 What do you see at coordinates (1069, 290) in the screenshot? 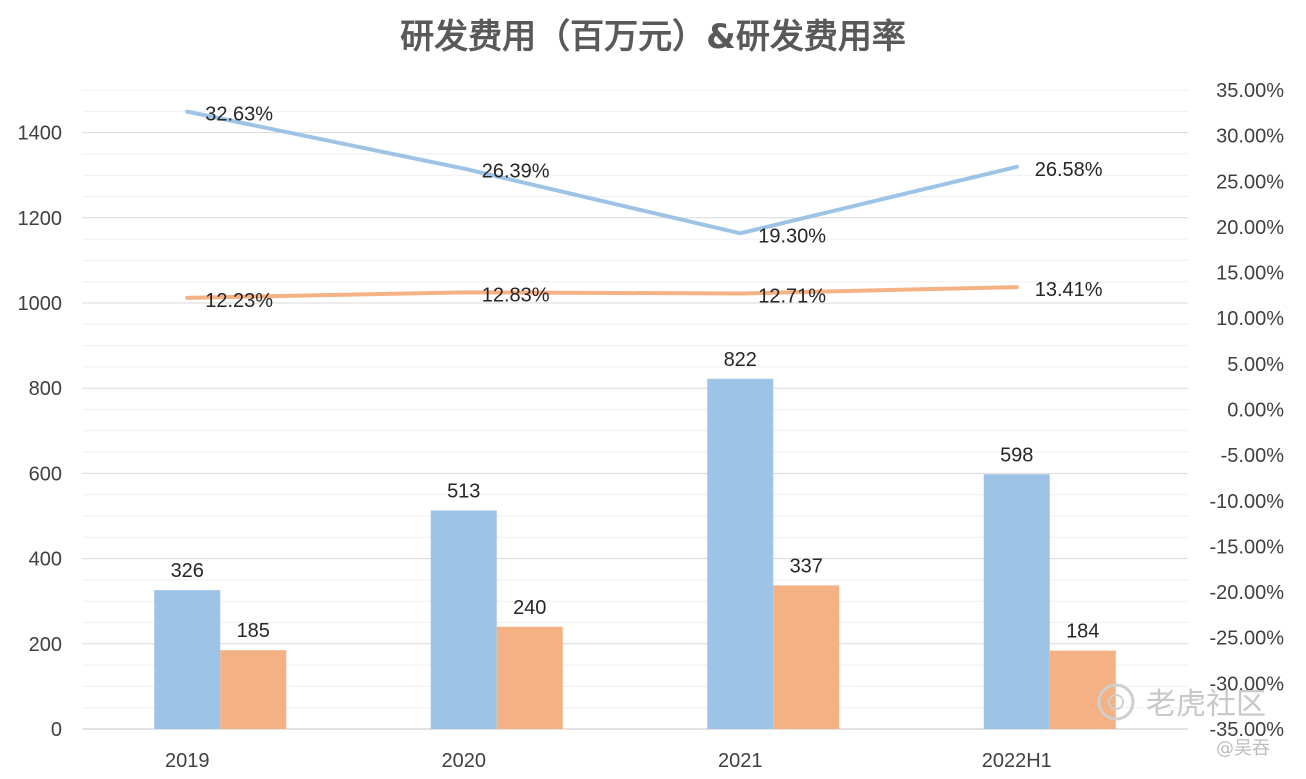
I see `line-data-label: 13.41%` at bounding box center [1069, 290].